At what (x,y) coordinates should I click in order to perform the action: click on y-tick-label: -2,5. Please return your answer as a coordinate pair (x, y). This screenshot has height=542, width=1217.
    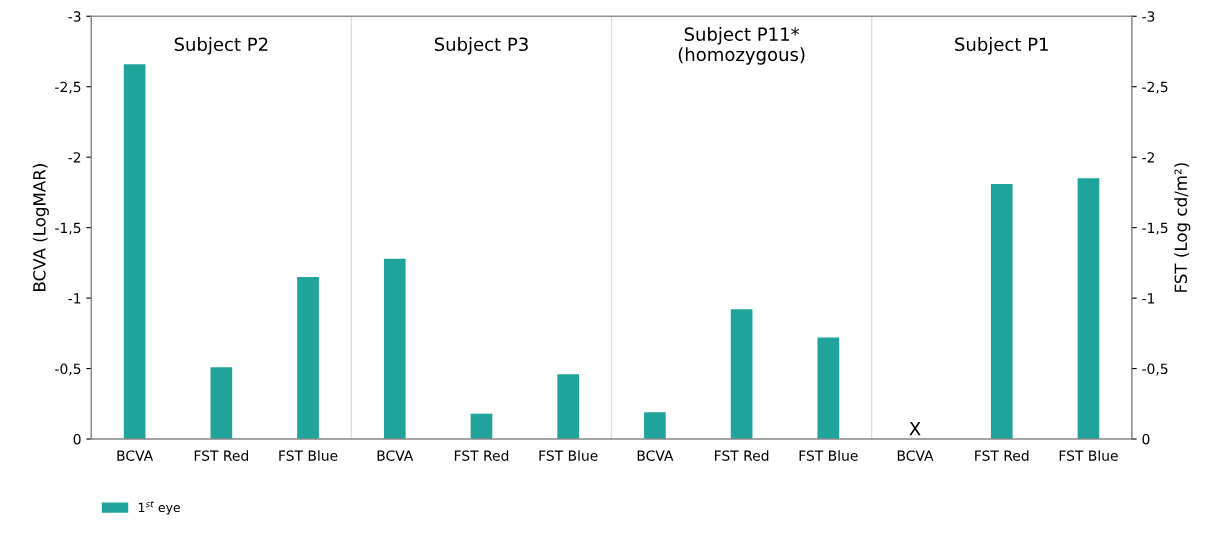
    Looking at the image, I should click on (68, 87).